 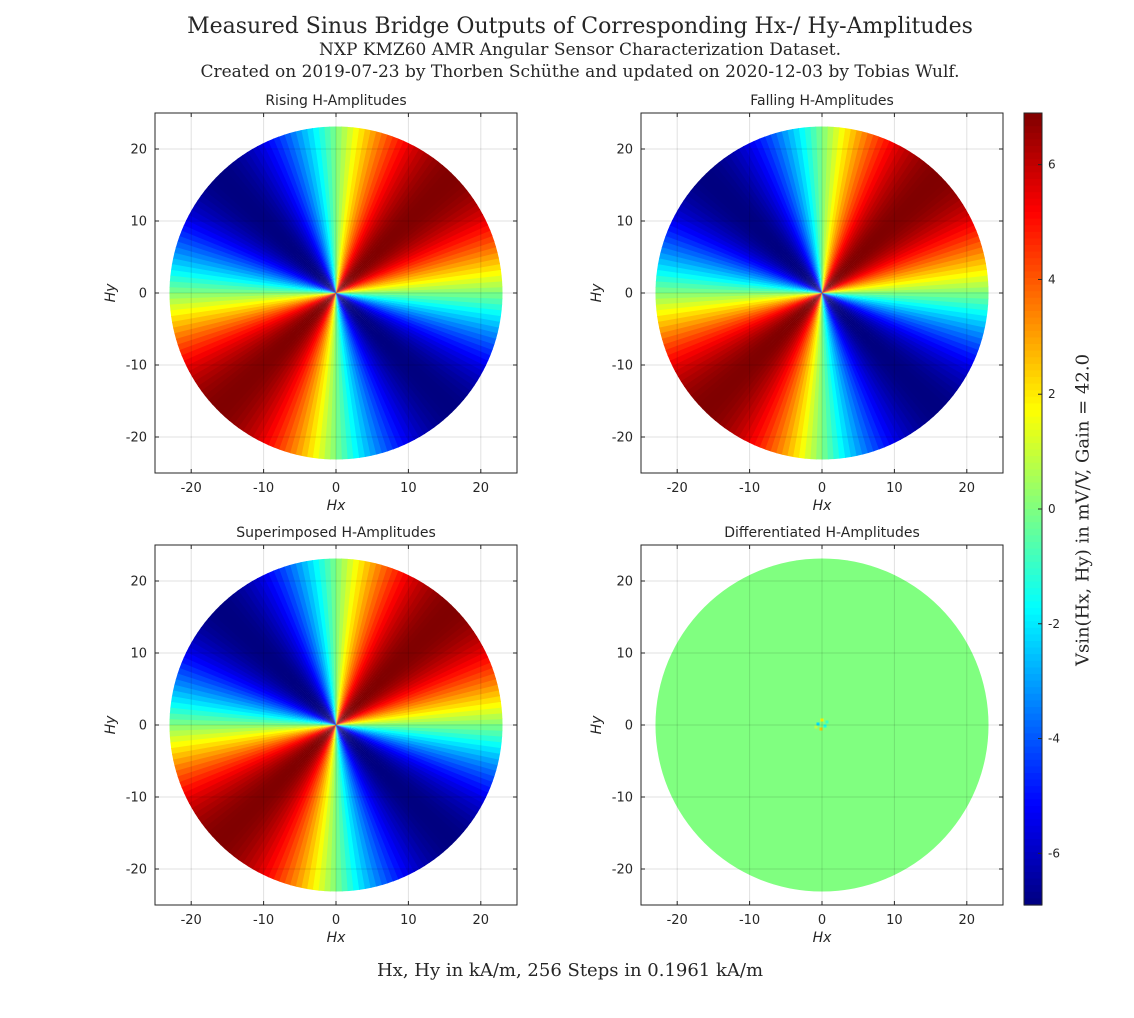 What do you see at coordinates (1052, 279) in the screenshot?
I see `colorbar-tick-label: 4` at bounding box center [1052, 279].